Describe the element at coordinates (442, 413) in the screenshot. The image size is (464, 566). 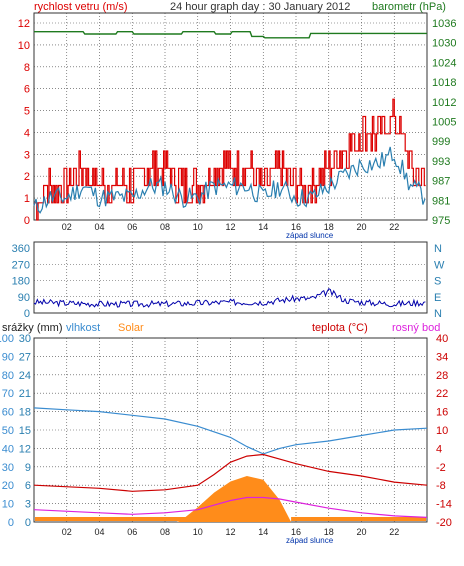
I see `temperature-tick-label: 16` at that location.